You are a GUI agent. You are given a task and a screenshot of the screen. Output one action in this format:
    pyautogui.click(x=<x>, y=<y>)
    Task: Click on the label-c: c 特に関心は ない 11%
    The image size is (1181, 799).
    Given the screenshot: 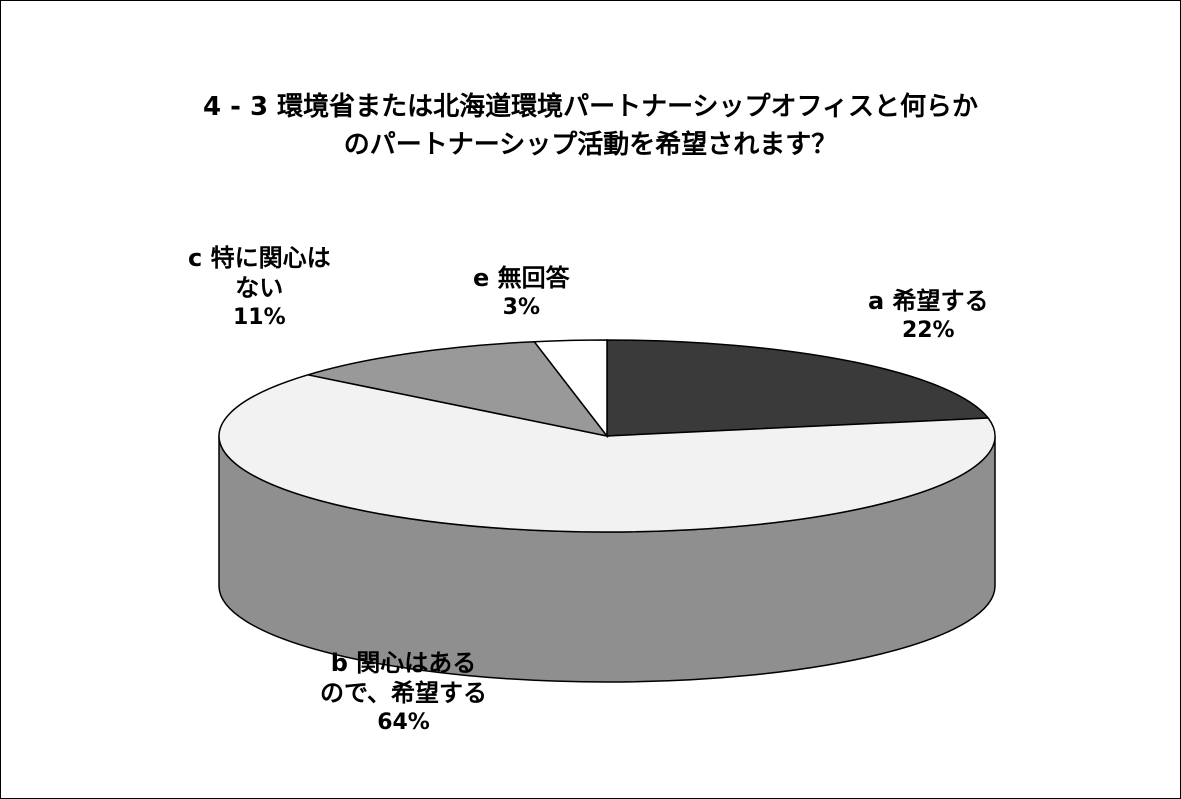 What is the action you would take?
    pyautogui.click(x=259, y=288)
    